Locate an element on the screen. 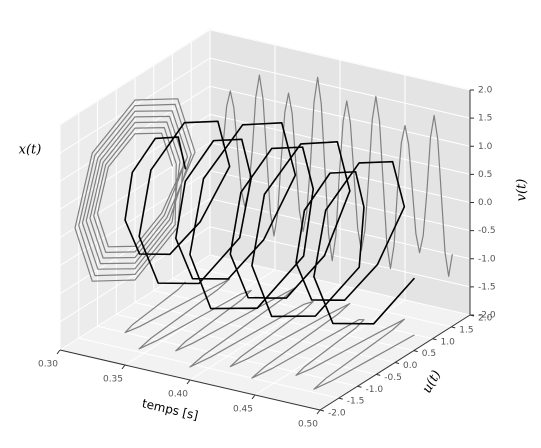 The height and width of the screenshot is (448, 541). y-tick-label: -1.0 is located at coordinates (375, 390).